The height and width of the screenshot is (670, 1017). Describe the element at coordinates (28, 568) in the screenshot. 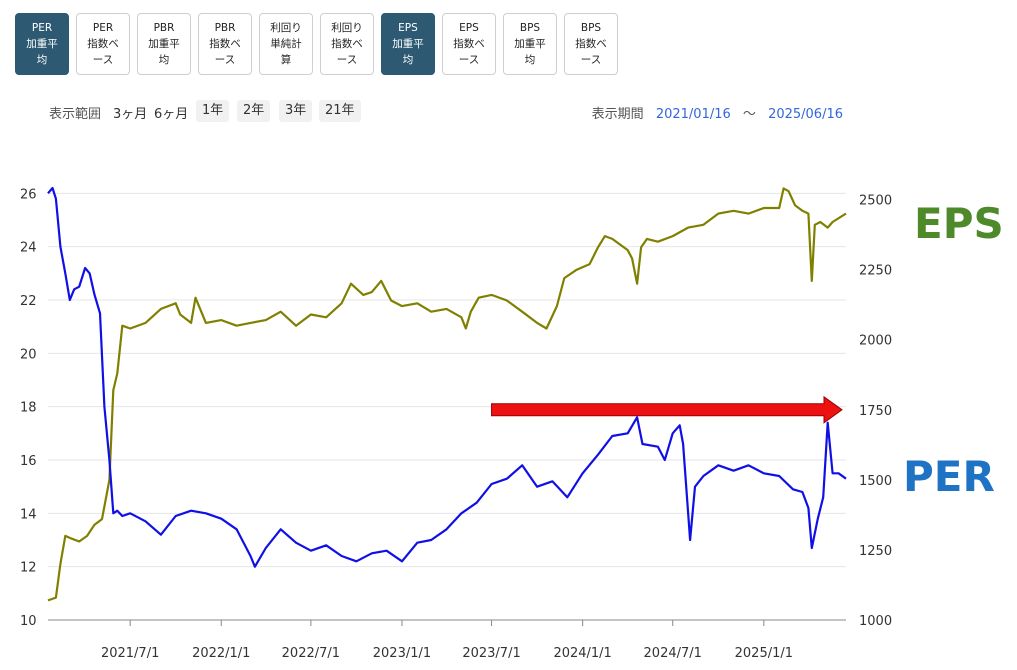

I see `y-left-tick-label: 12` at that location.